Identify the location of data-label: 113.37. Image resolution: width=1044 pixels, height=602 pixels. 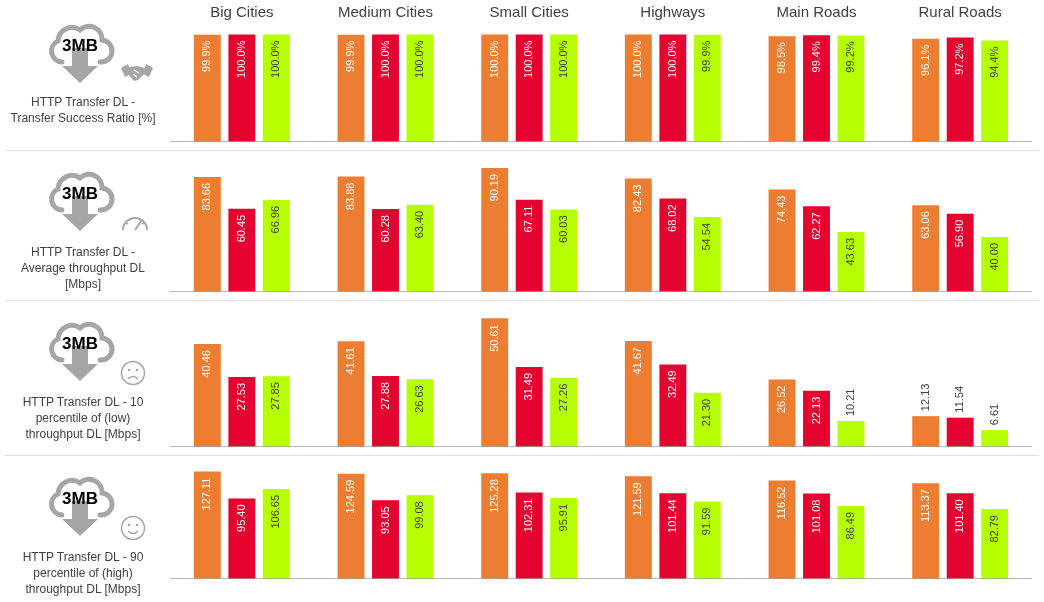
(924, 506).